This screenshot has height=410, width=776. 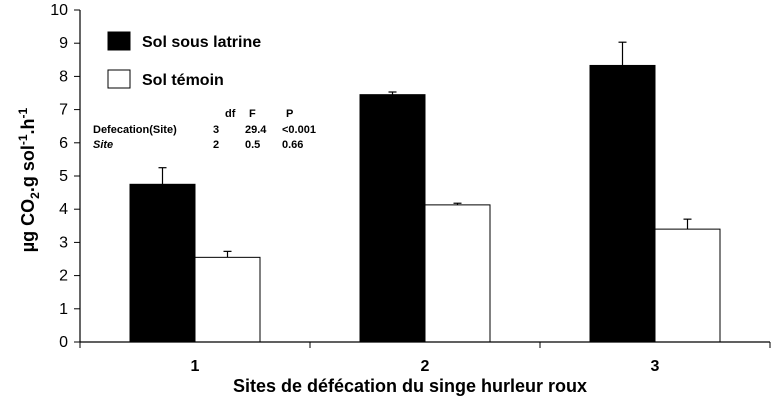 I want to click on legend-swatch-temoin, so click(x=119, y=79).